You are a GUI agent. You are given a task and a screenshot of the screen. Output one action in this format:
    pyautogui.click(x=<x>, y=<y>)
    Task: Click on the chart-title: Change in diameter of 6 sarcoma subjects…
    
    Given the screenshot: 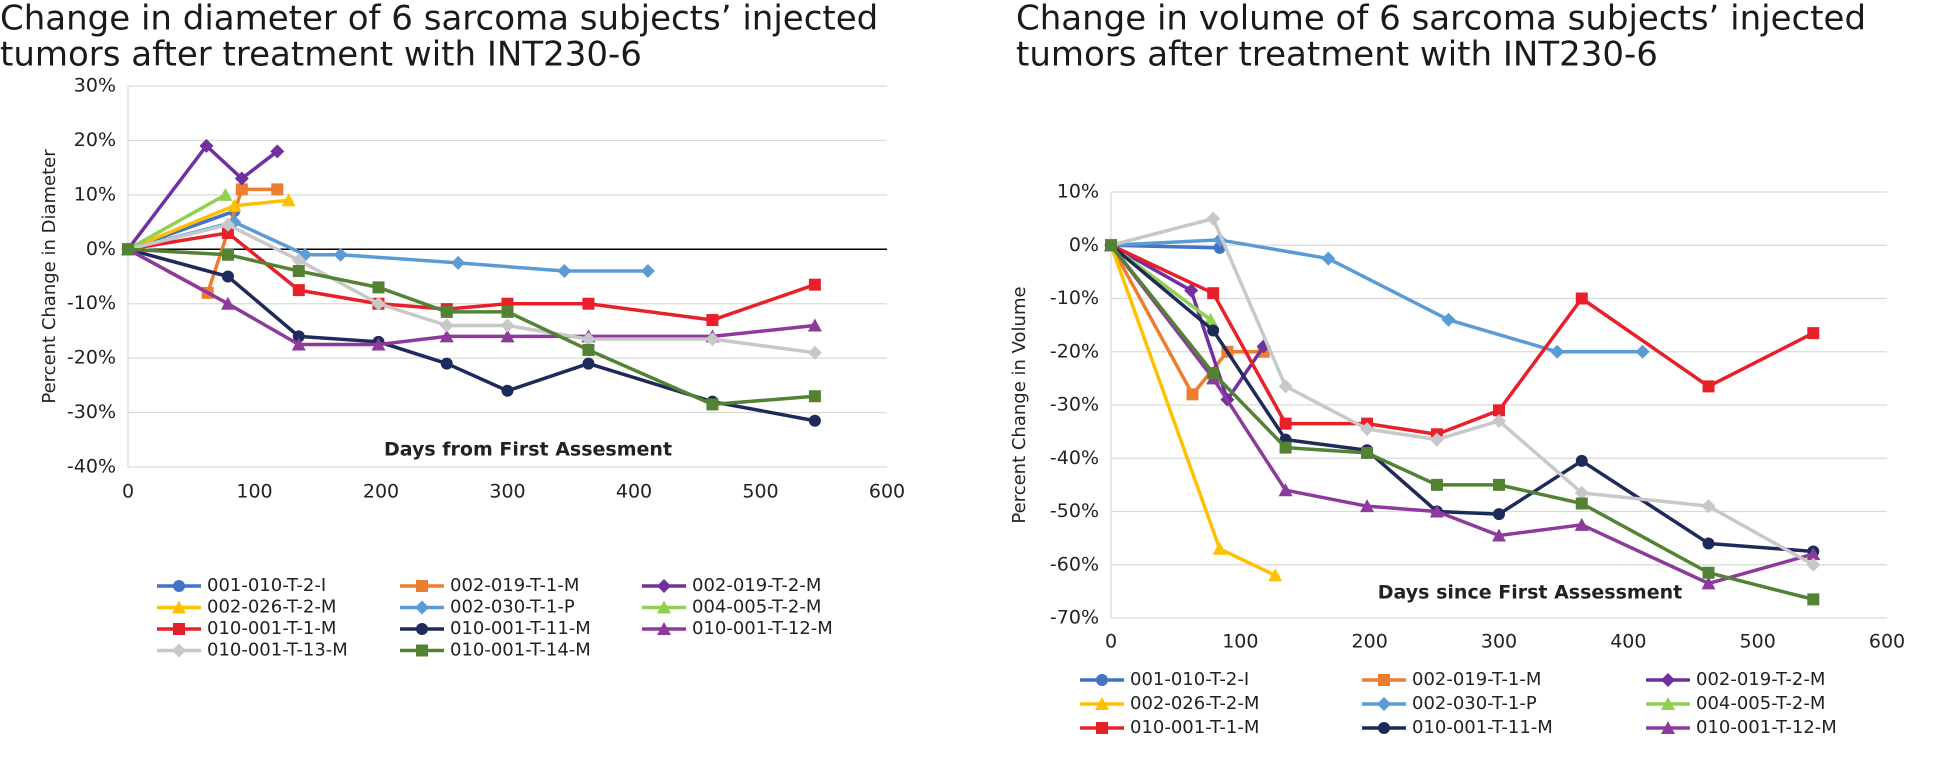 What is the action you would take?
    pyautogui.click(x=439, y=19)
    